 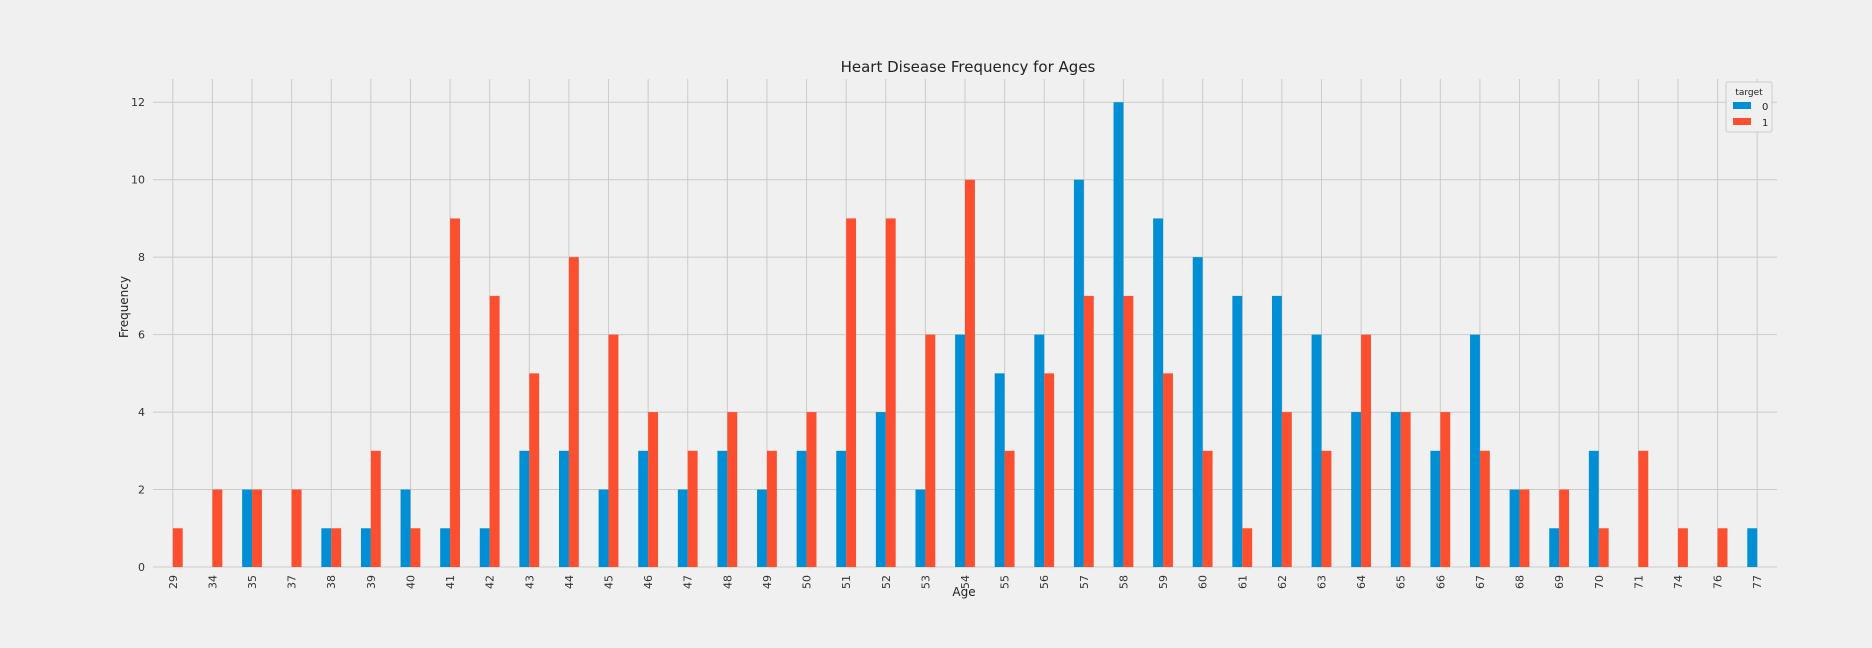 What do you see at coordinates (138, 102) in the screenshot?
I see `y-tick-label: 12` at bounding box center [138, 102].